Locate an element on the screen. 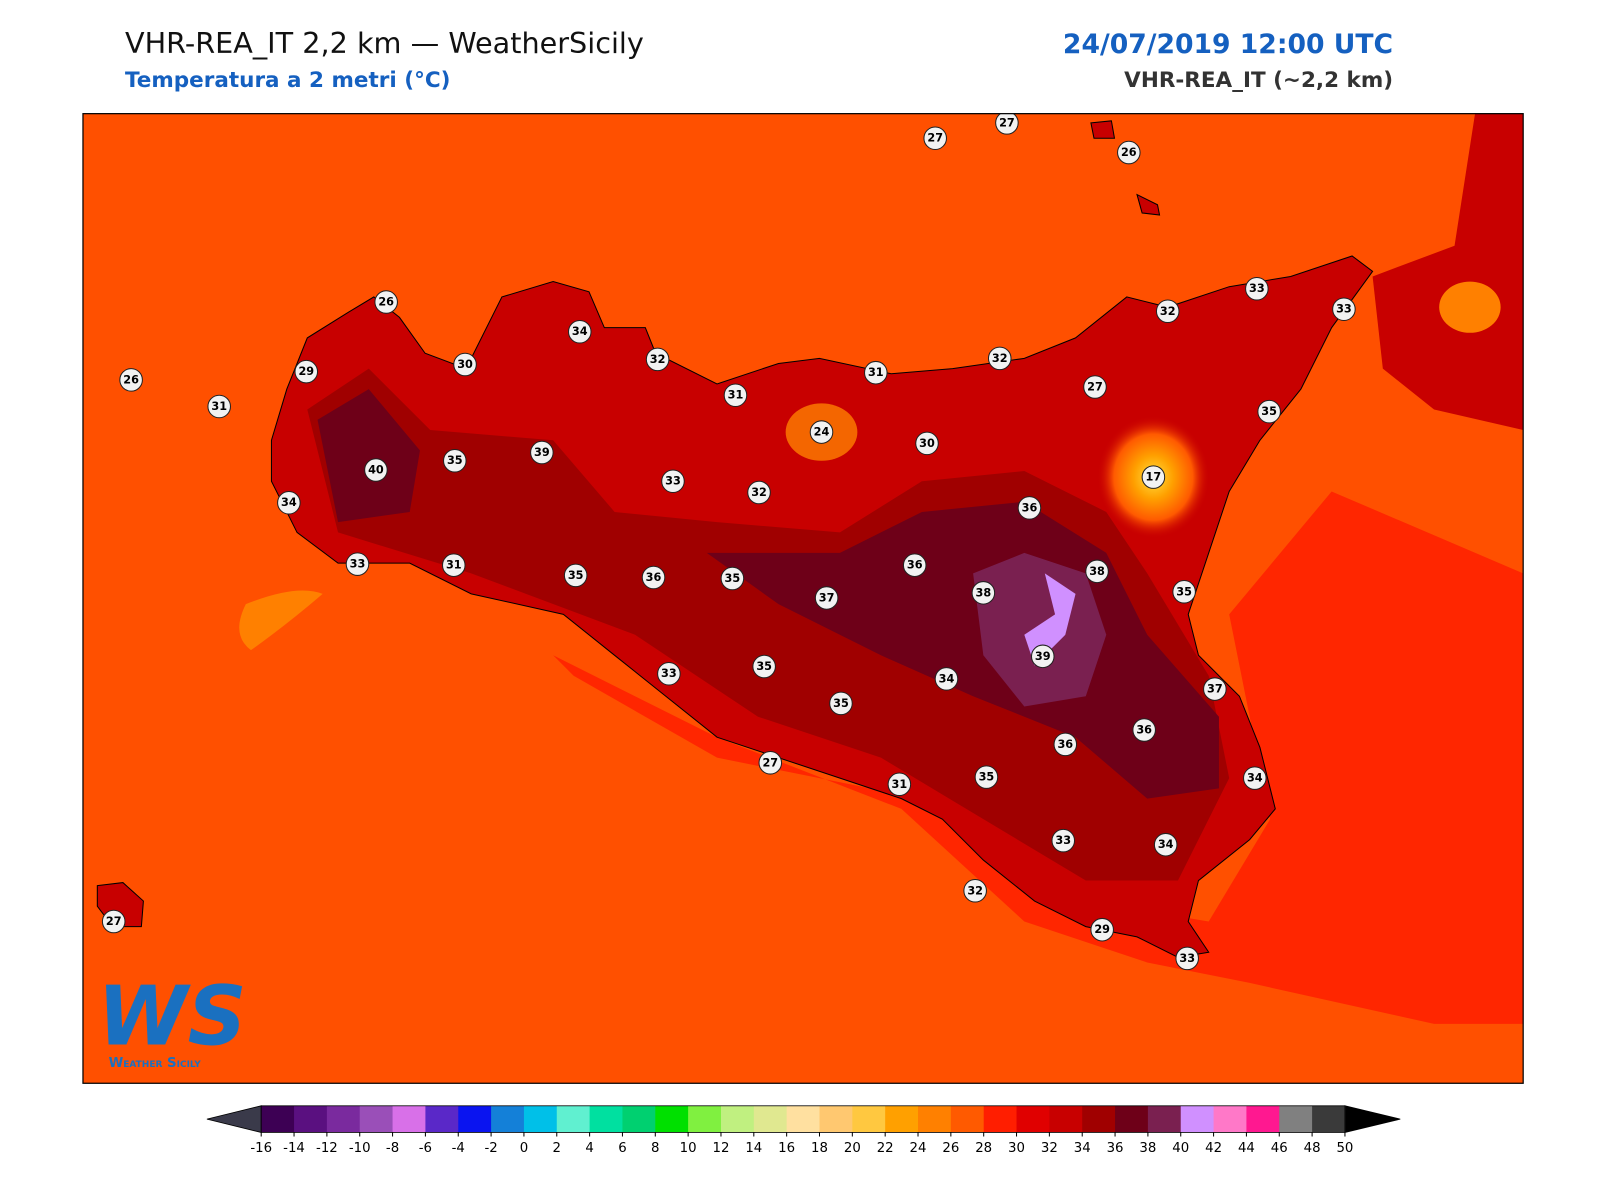 The image size is (1600, 1200). station: 34 is located at coordinates (946, 679).